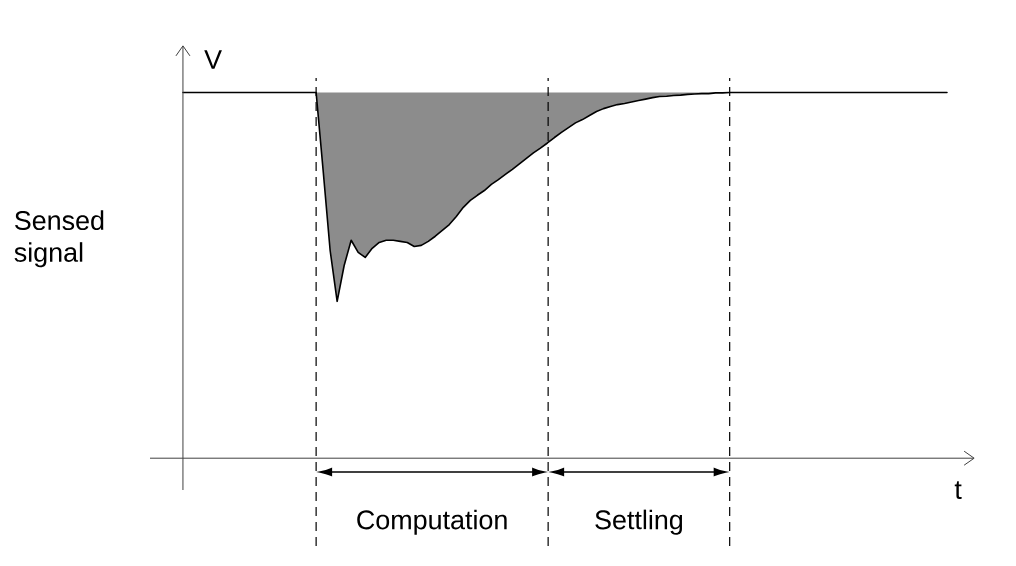  I want to click on text: Computation, so click(432, 522).